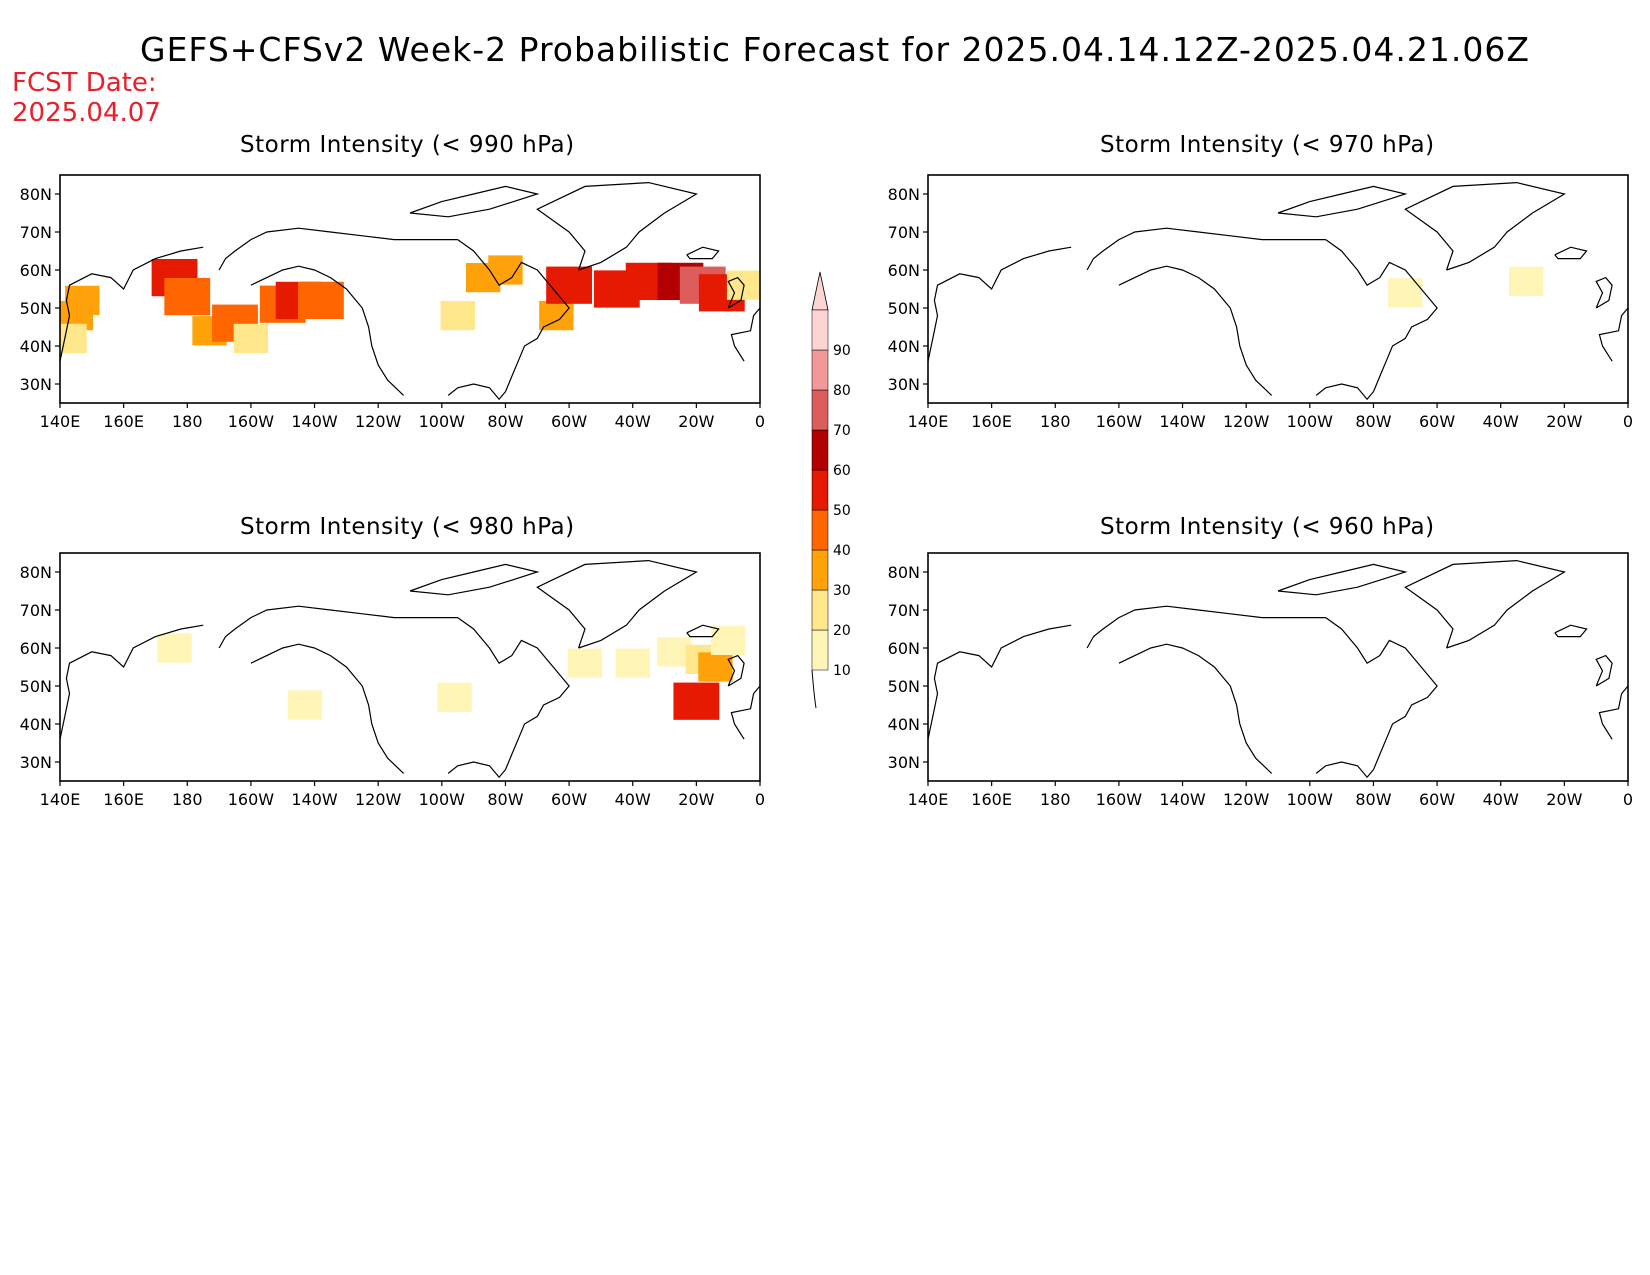 This screenshot has height=1275, width=1650. I want to click on panel-title-980: Storm Intensity (< 980 hPa), so click(407, 527).